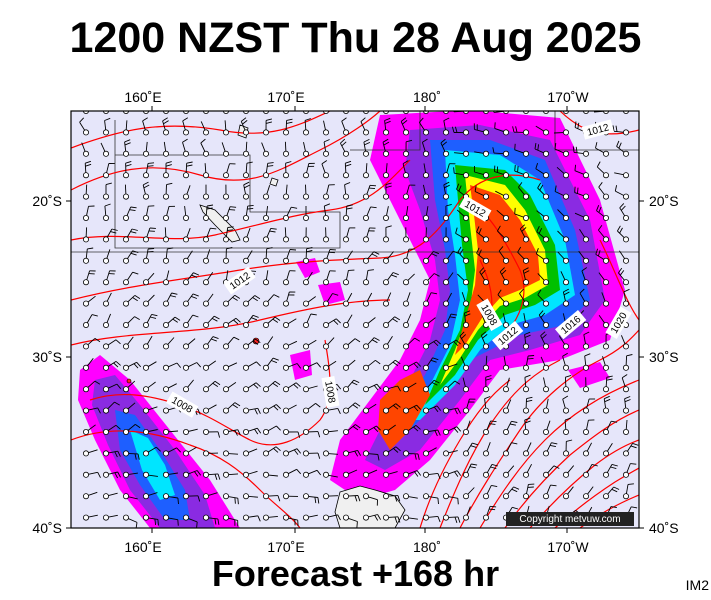 Image resolution: width=711 pixels, height=600 pixels. What do you see at coordinates (664, 528) in the screenshot?
I see `lat-label-right: 40˚S` at bounding box center [664, 528].